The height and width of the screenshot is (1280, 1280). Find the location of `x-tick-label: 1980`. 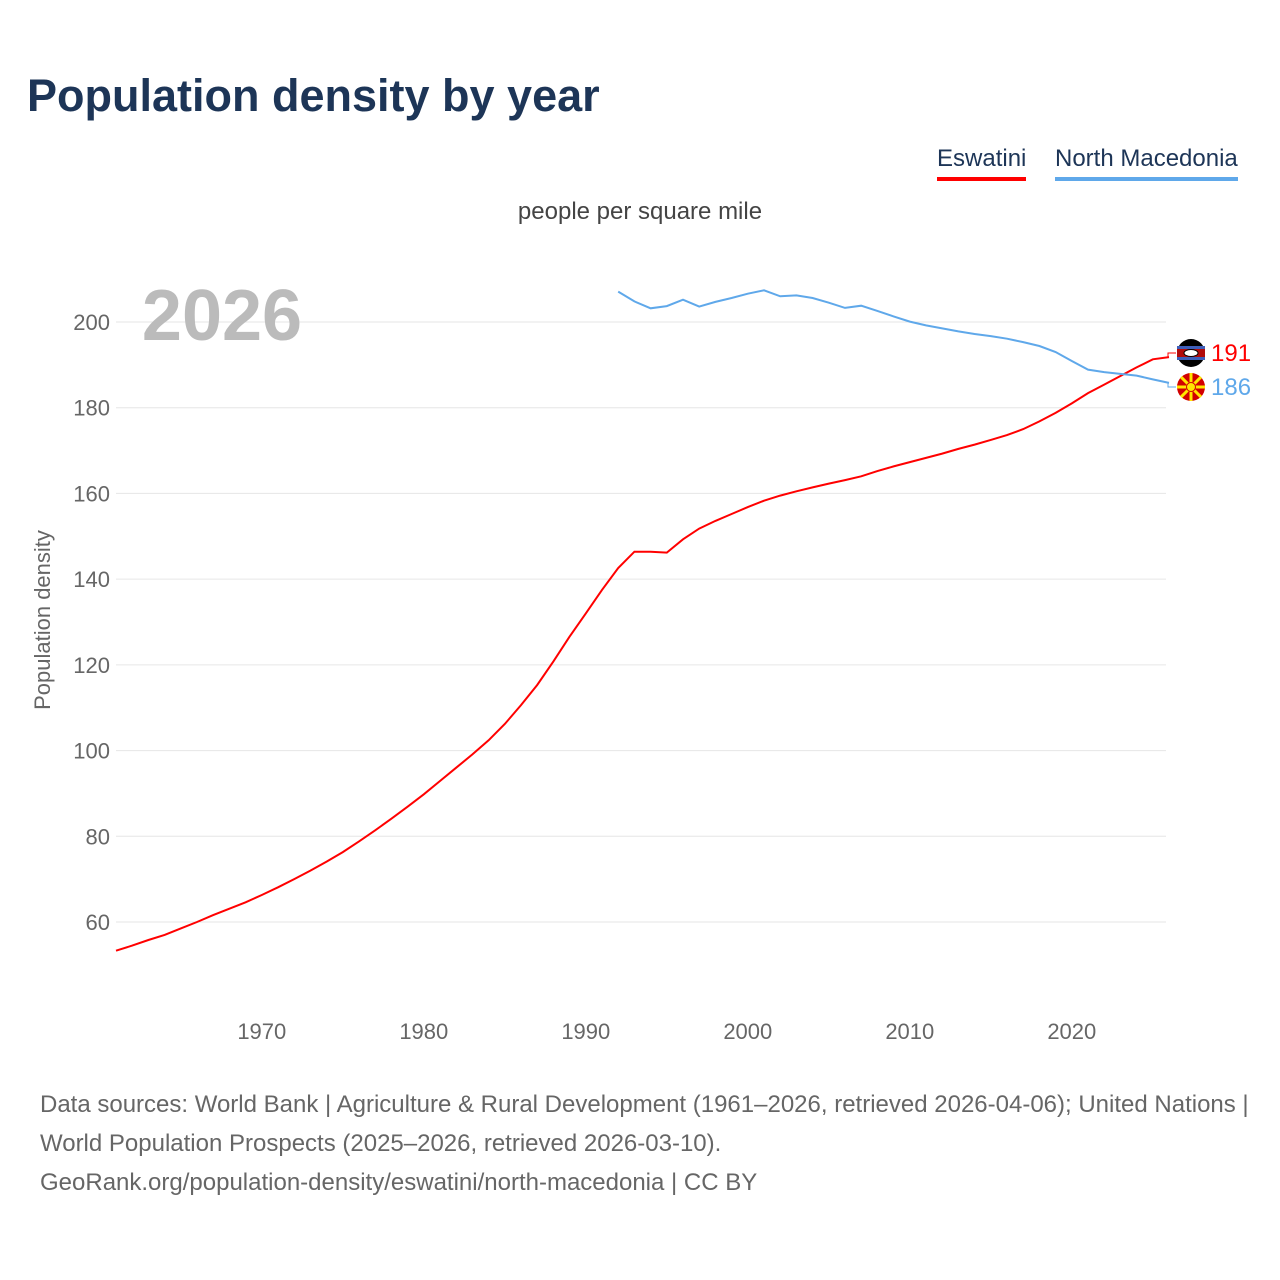

x-tick-label: 1980 is located at coordinates (423, 1031).